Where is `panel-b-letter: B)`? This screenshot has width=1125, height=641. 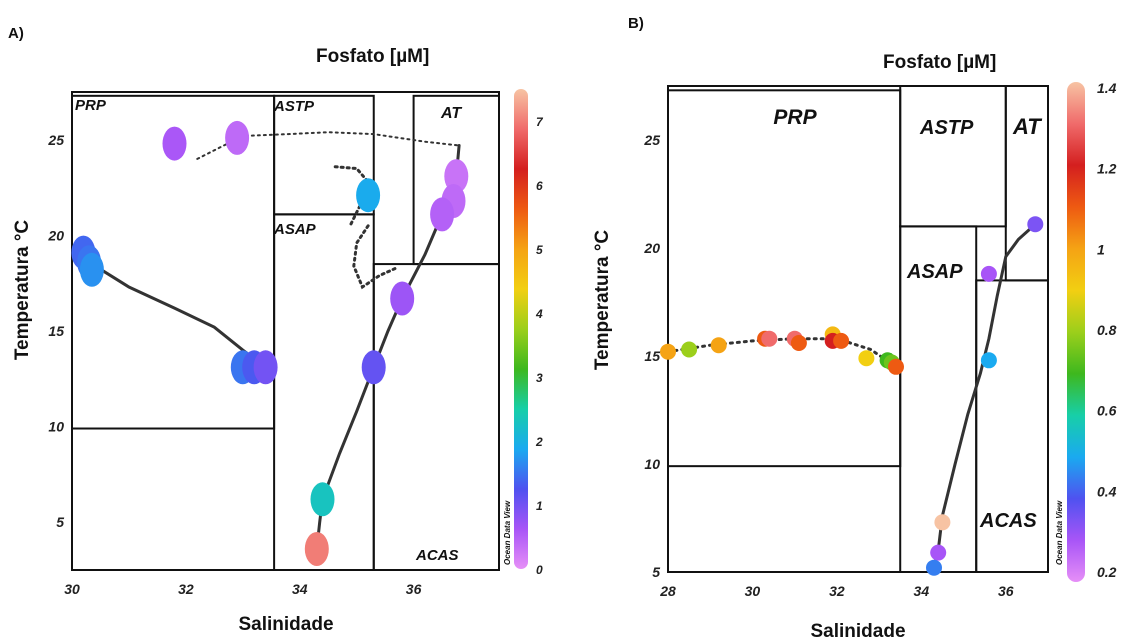 panel-b-letter: B) is located at coordinates (636, 23).